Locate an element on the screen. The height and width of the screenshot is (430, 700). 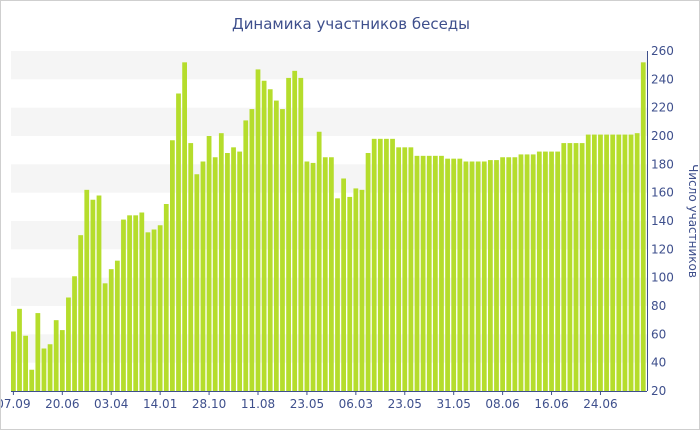
y-tick-label: 160 is located at coordinates (662, 193).